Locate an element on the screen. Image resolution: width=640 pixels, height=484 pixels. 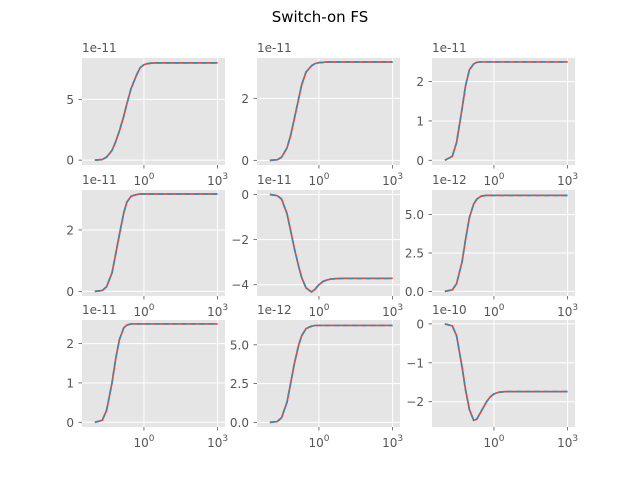
subplot-3: 10⁰ 10³ 0 1 2 1e-11 is located at coordinates (497, 114).